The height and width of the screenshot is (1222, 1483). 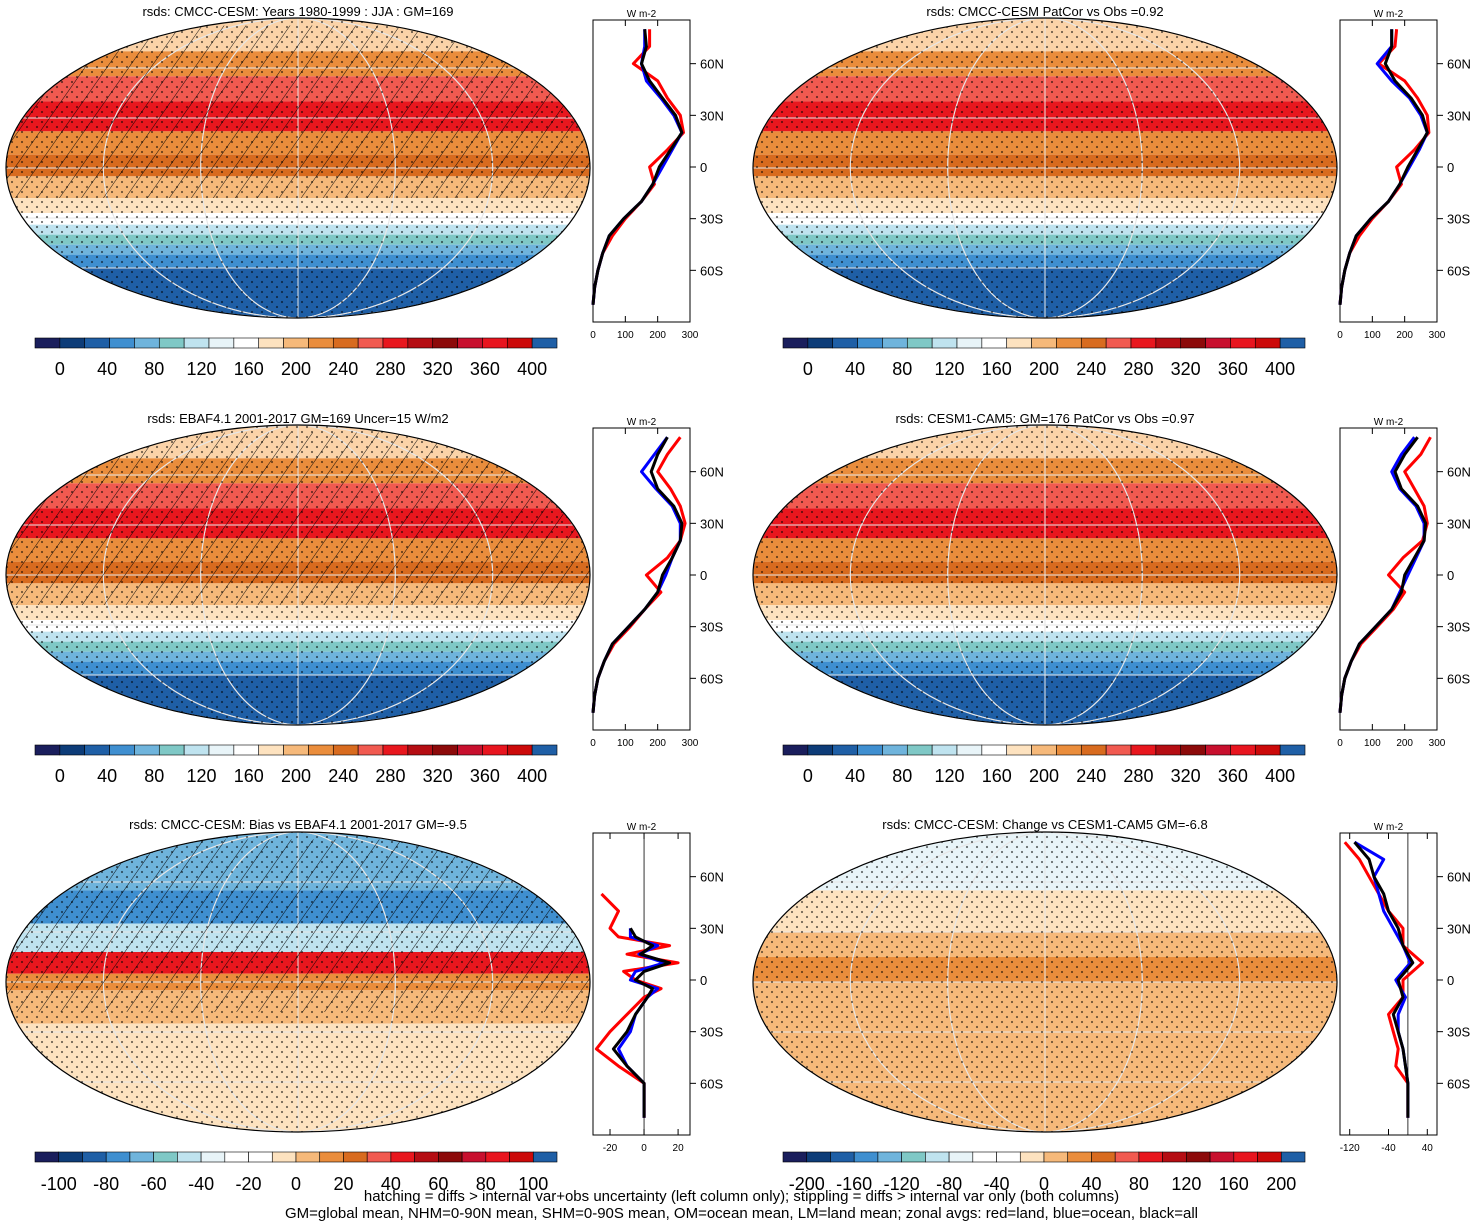 What do you see at coordinates (298, 518) in the screenshot?
I see `hatching-overlay` at bounding box center [298, 518].